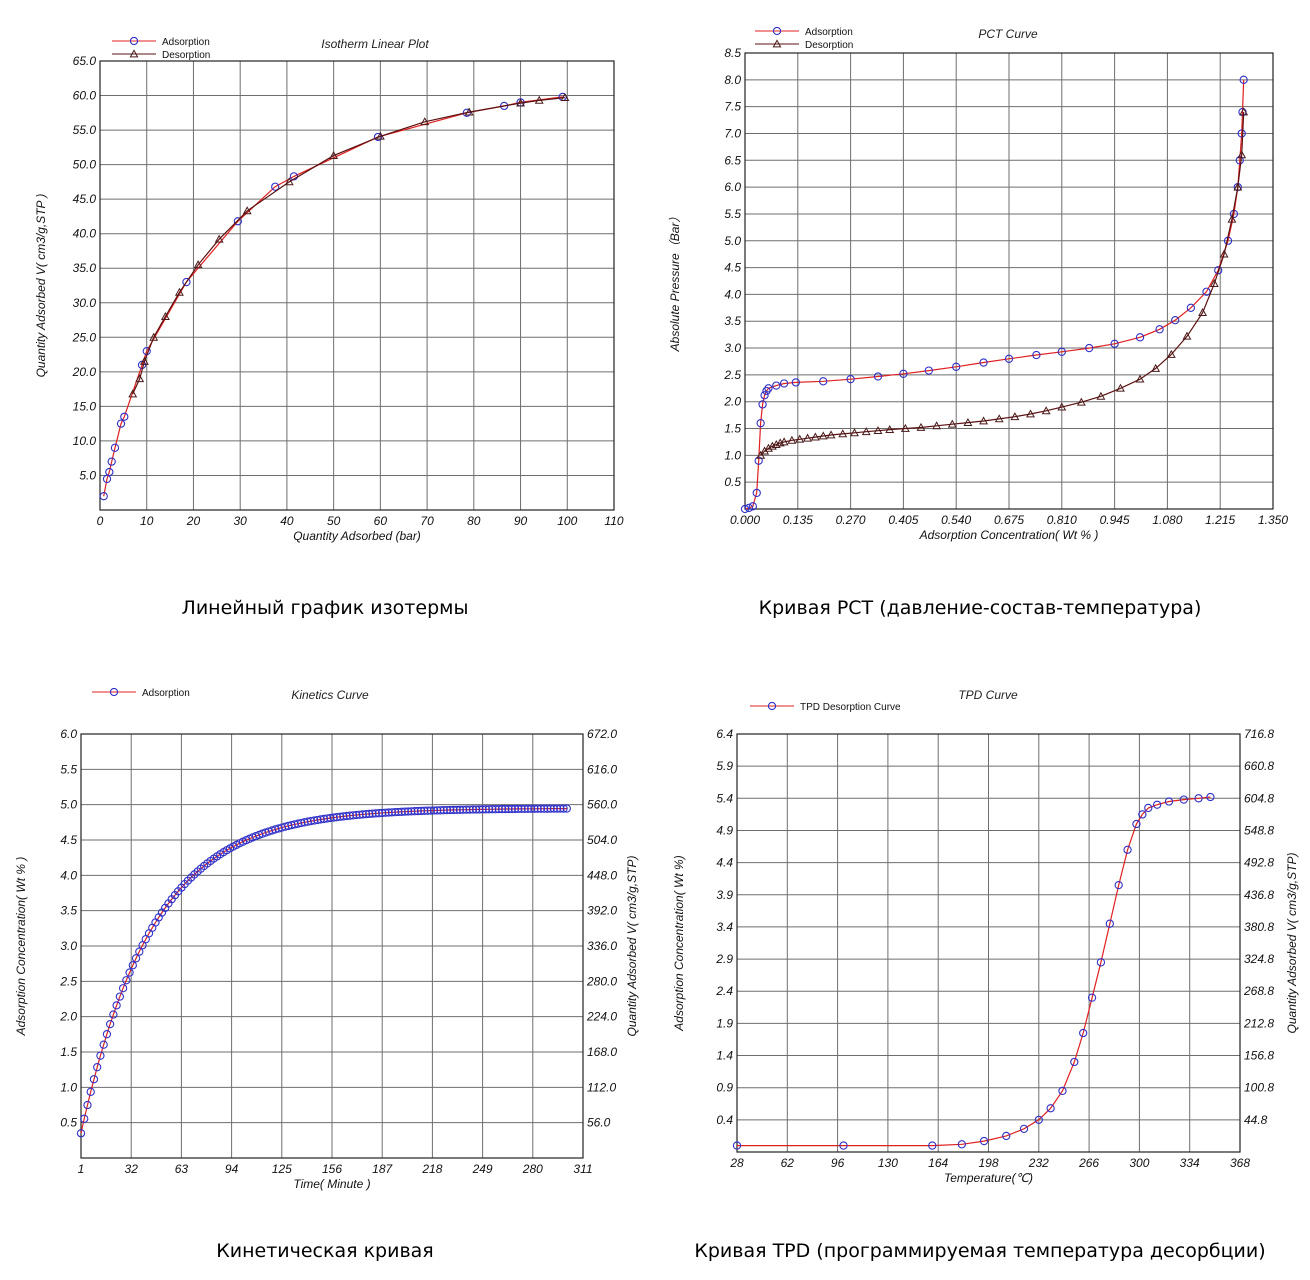 The width and height of the screenshot is (1310, 1280). Describe the element at coordinates (732, 133) in the screenshot. I see `y-tick-label: 7.0` at that location.